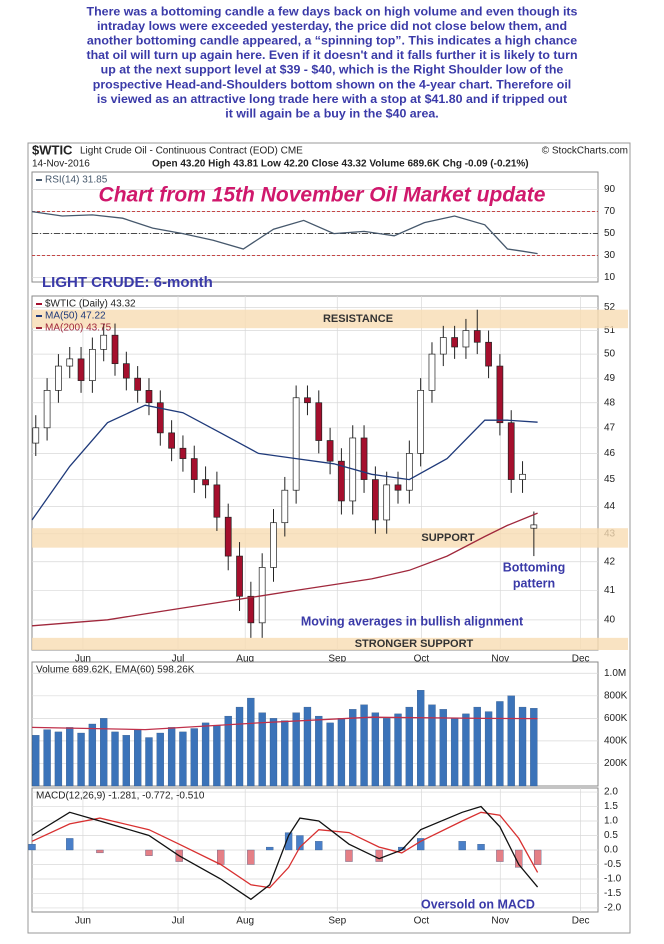 This screenshot has height=944, width=664. I want to click on y-tick-label: 600K, so click(616, 718).